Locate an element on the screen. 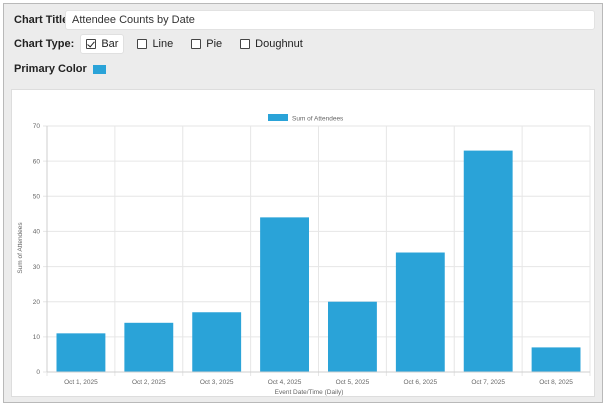 The image size is (612, 412). bar-checkbox is located at coordinates (91, 44).